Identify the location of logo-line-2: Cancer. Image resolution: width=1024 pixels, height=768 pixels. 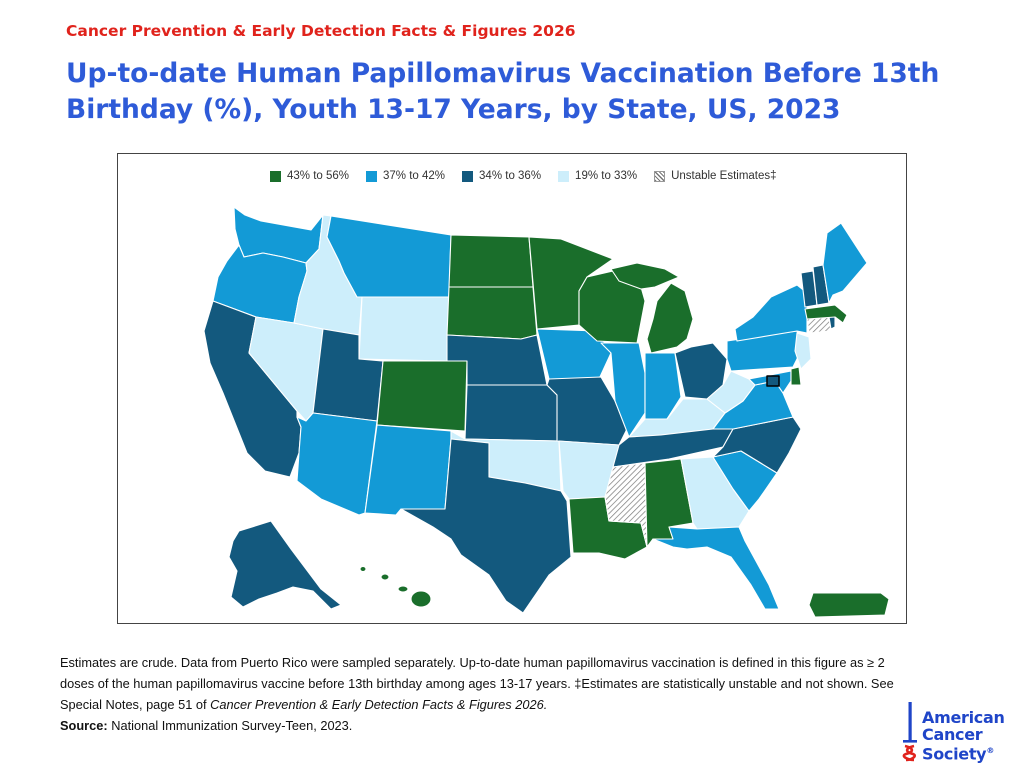
(952, 734).